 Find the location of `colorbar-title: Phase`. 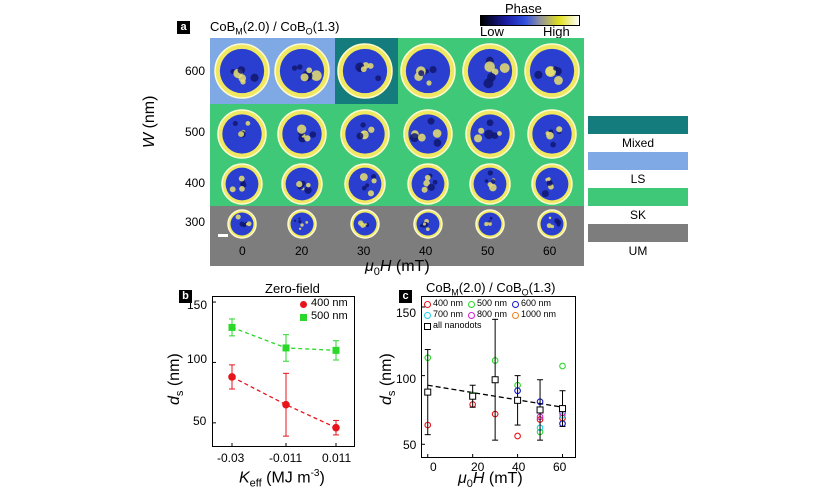

colorbar-title: Phase is located at coordinates (523, 8).